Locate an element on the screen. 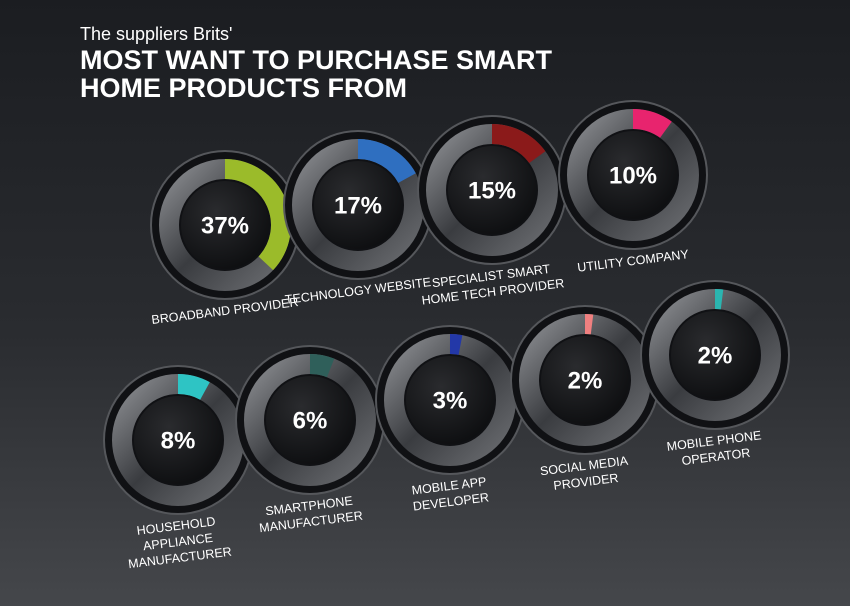  value-label: 6% is located at coordinates (310, 420).